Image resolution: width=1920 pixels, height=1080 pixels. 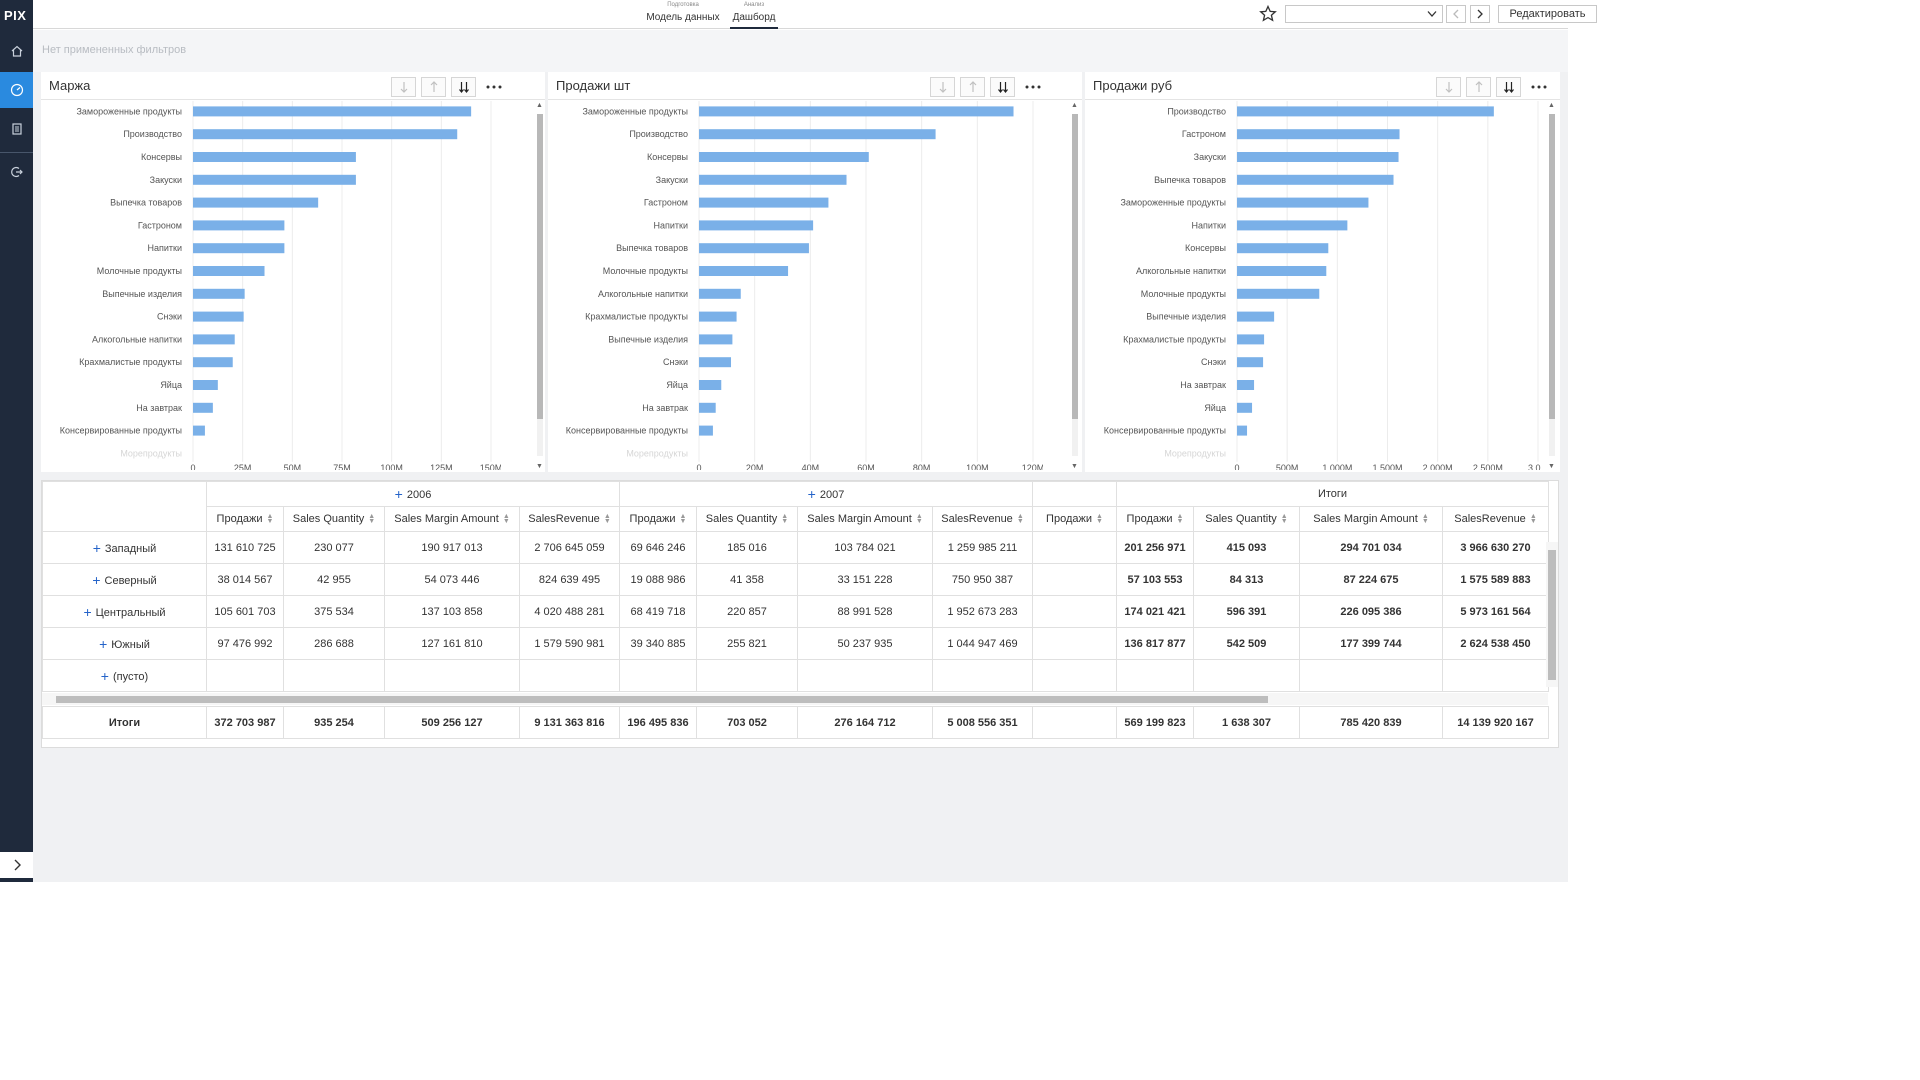 I want to click on sidebar-expand-button, so click(x=16, y=865).